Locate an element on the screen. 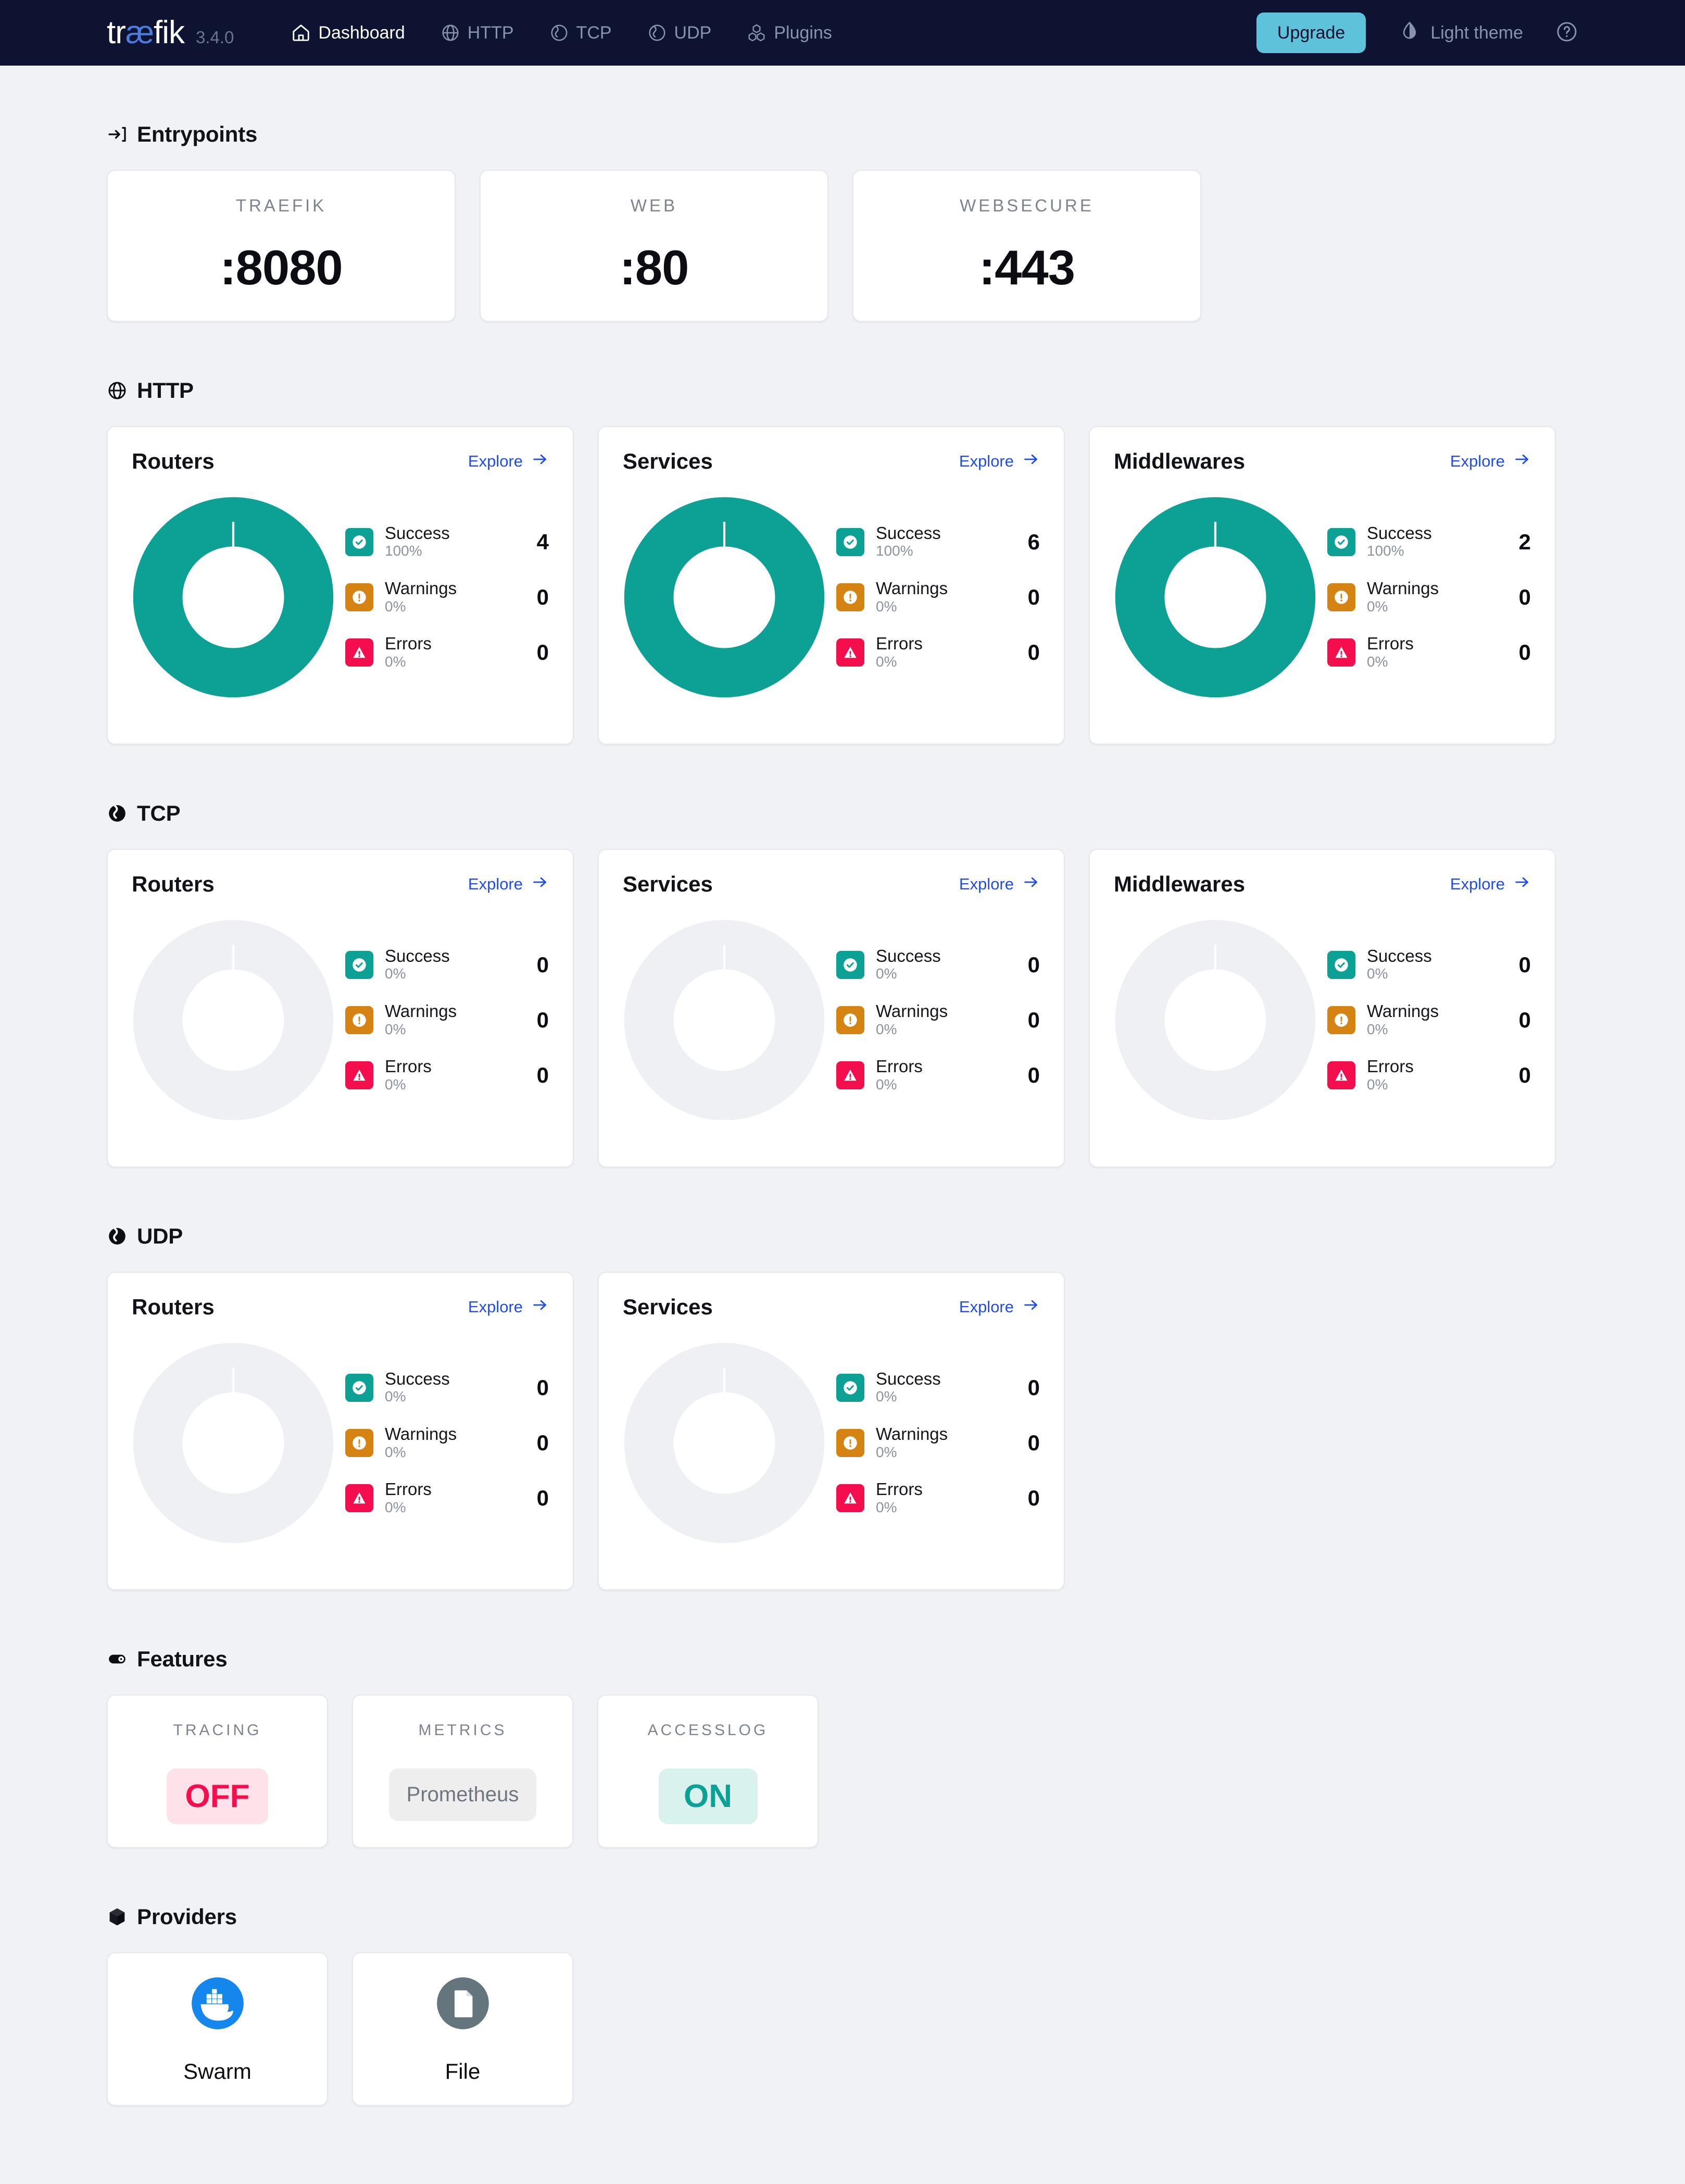 Image resolution: width=1685 pixels, height=2184 pixels. logo-suffix: fik is located at coordinates (169, 33).